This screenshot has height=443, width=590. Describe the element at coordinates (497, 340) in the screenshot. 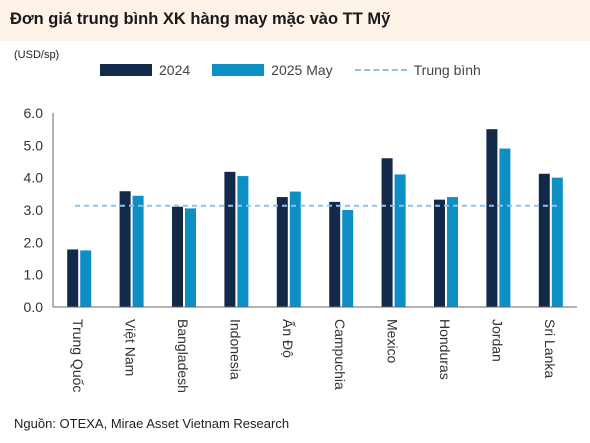

I see `x-category-label: Jordan` at that location.